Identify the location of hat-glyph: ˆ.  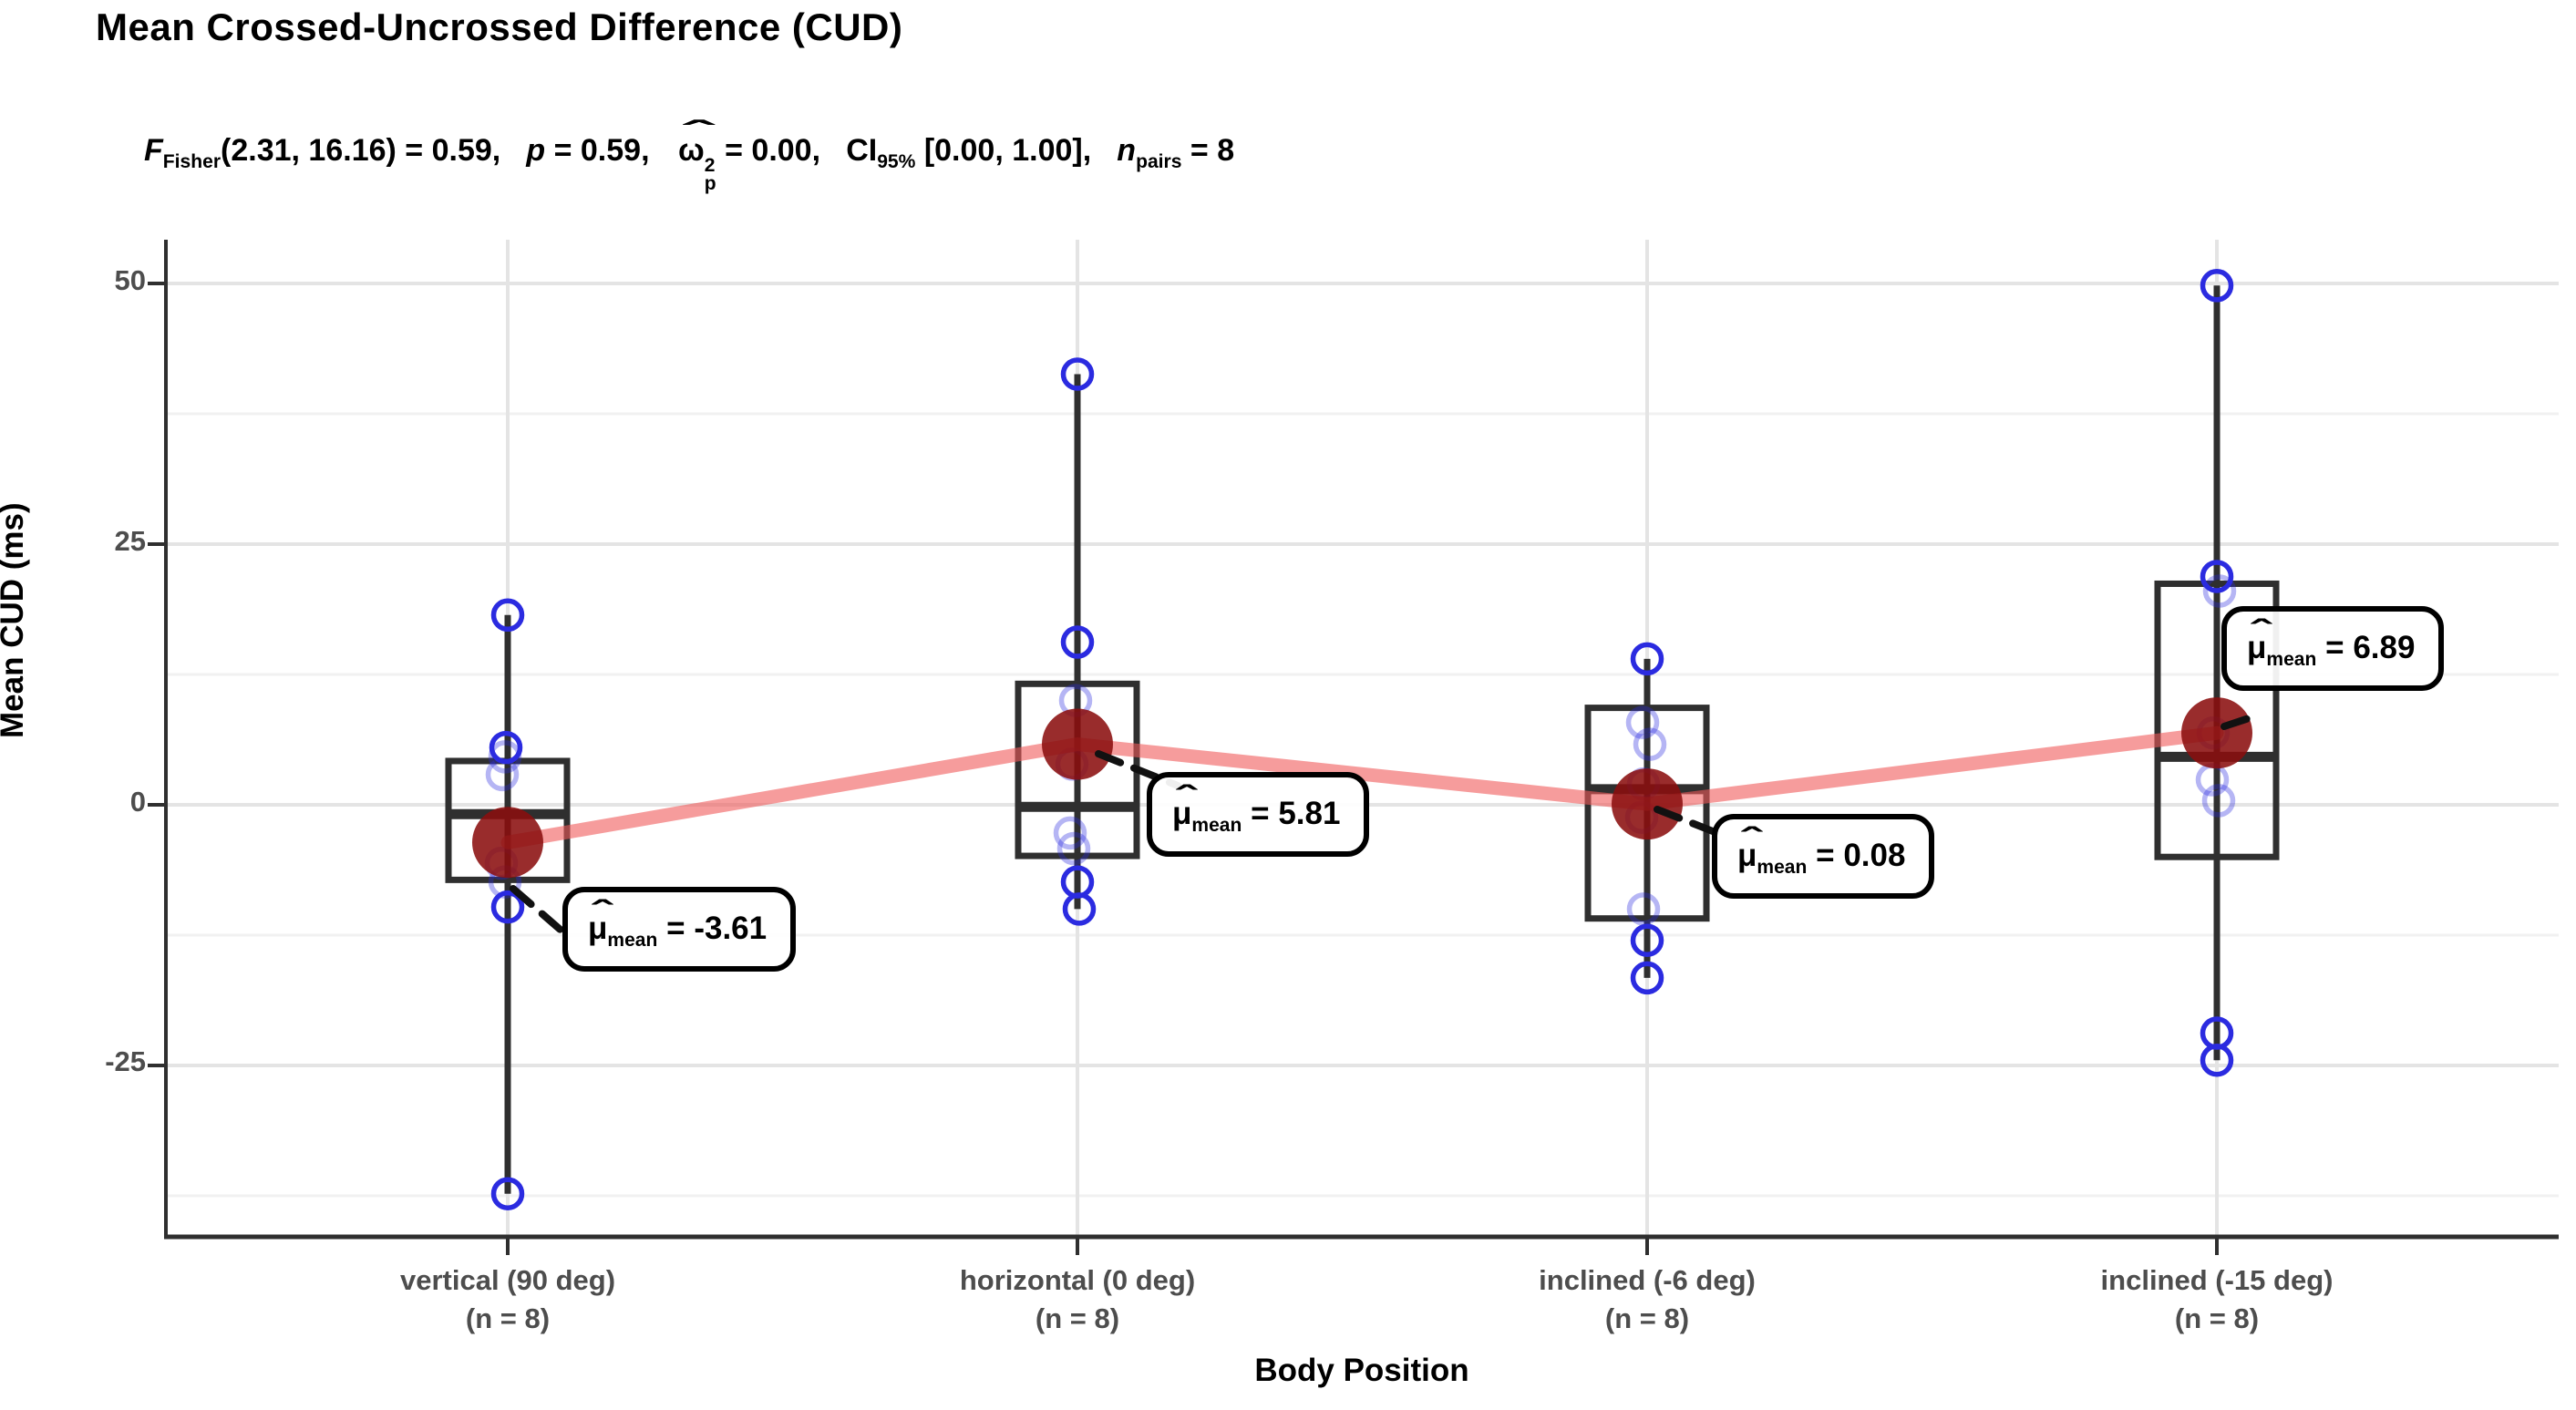
(698, 133).